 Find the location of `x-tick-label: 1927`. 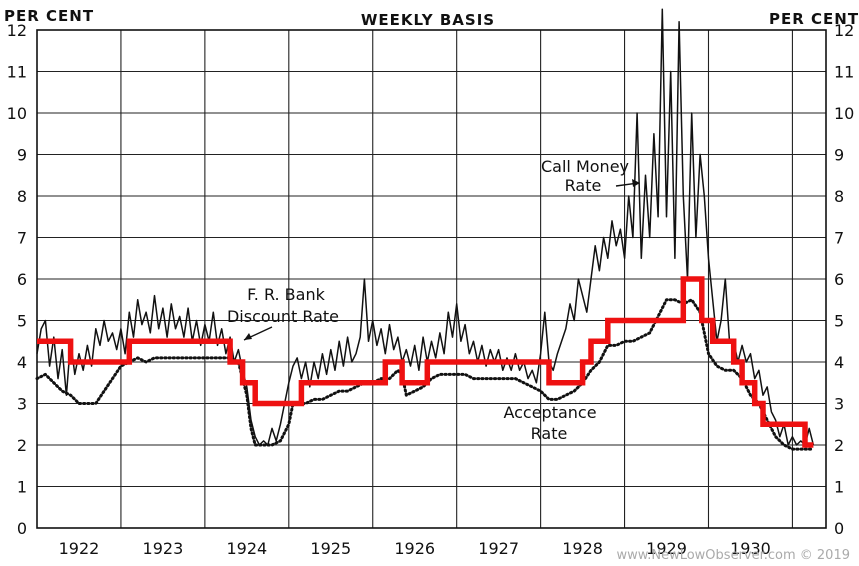

x-tick-label: 1927 is located at coordinates (498, 548).